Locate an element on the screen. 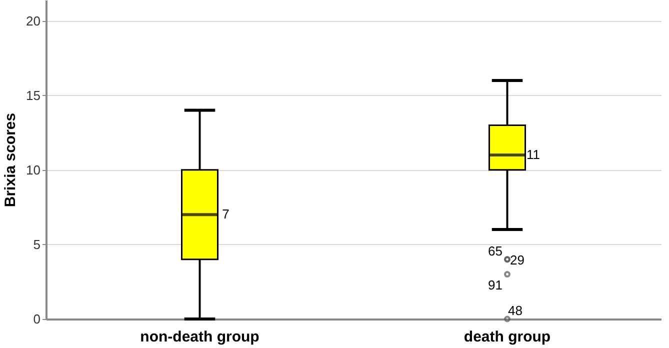 This screenshot has width=669, height=348. y-tick-label: 5 is located at coordinates (36, 244).